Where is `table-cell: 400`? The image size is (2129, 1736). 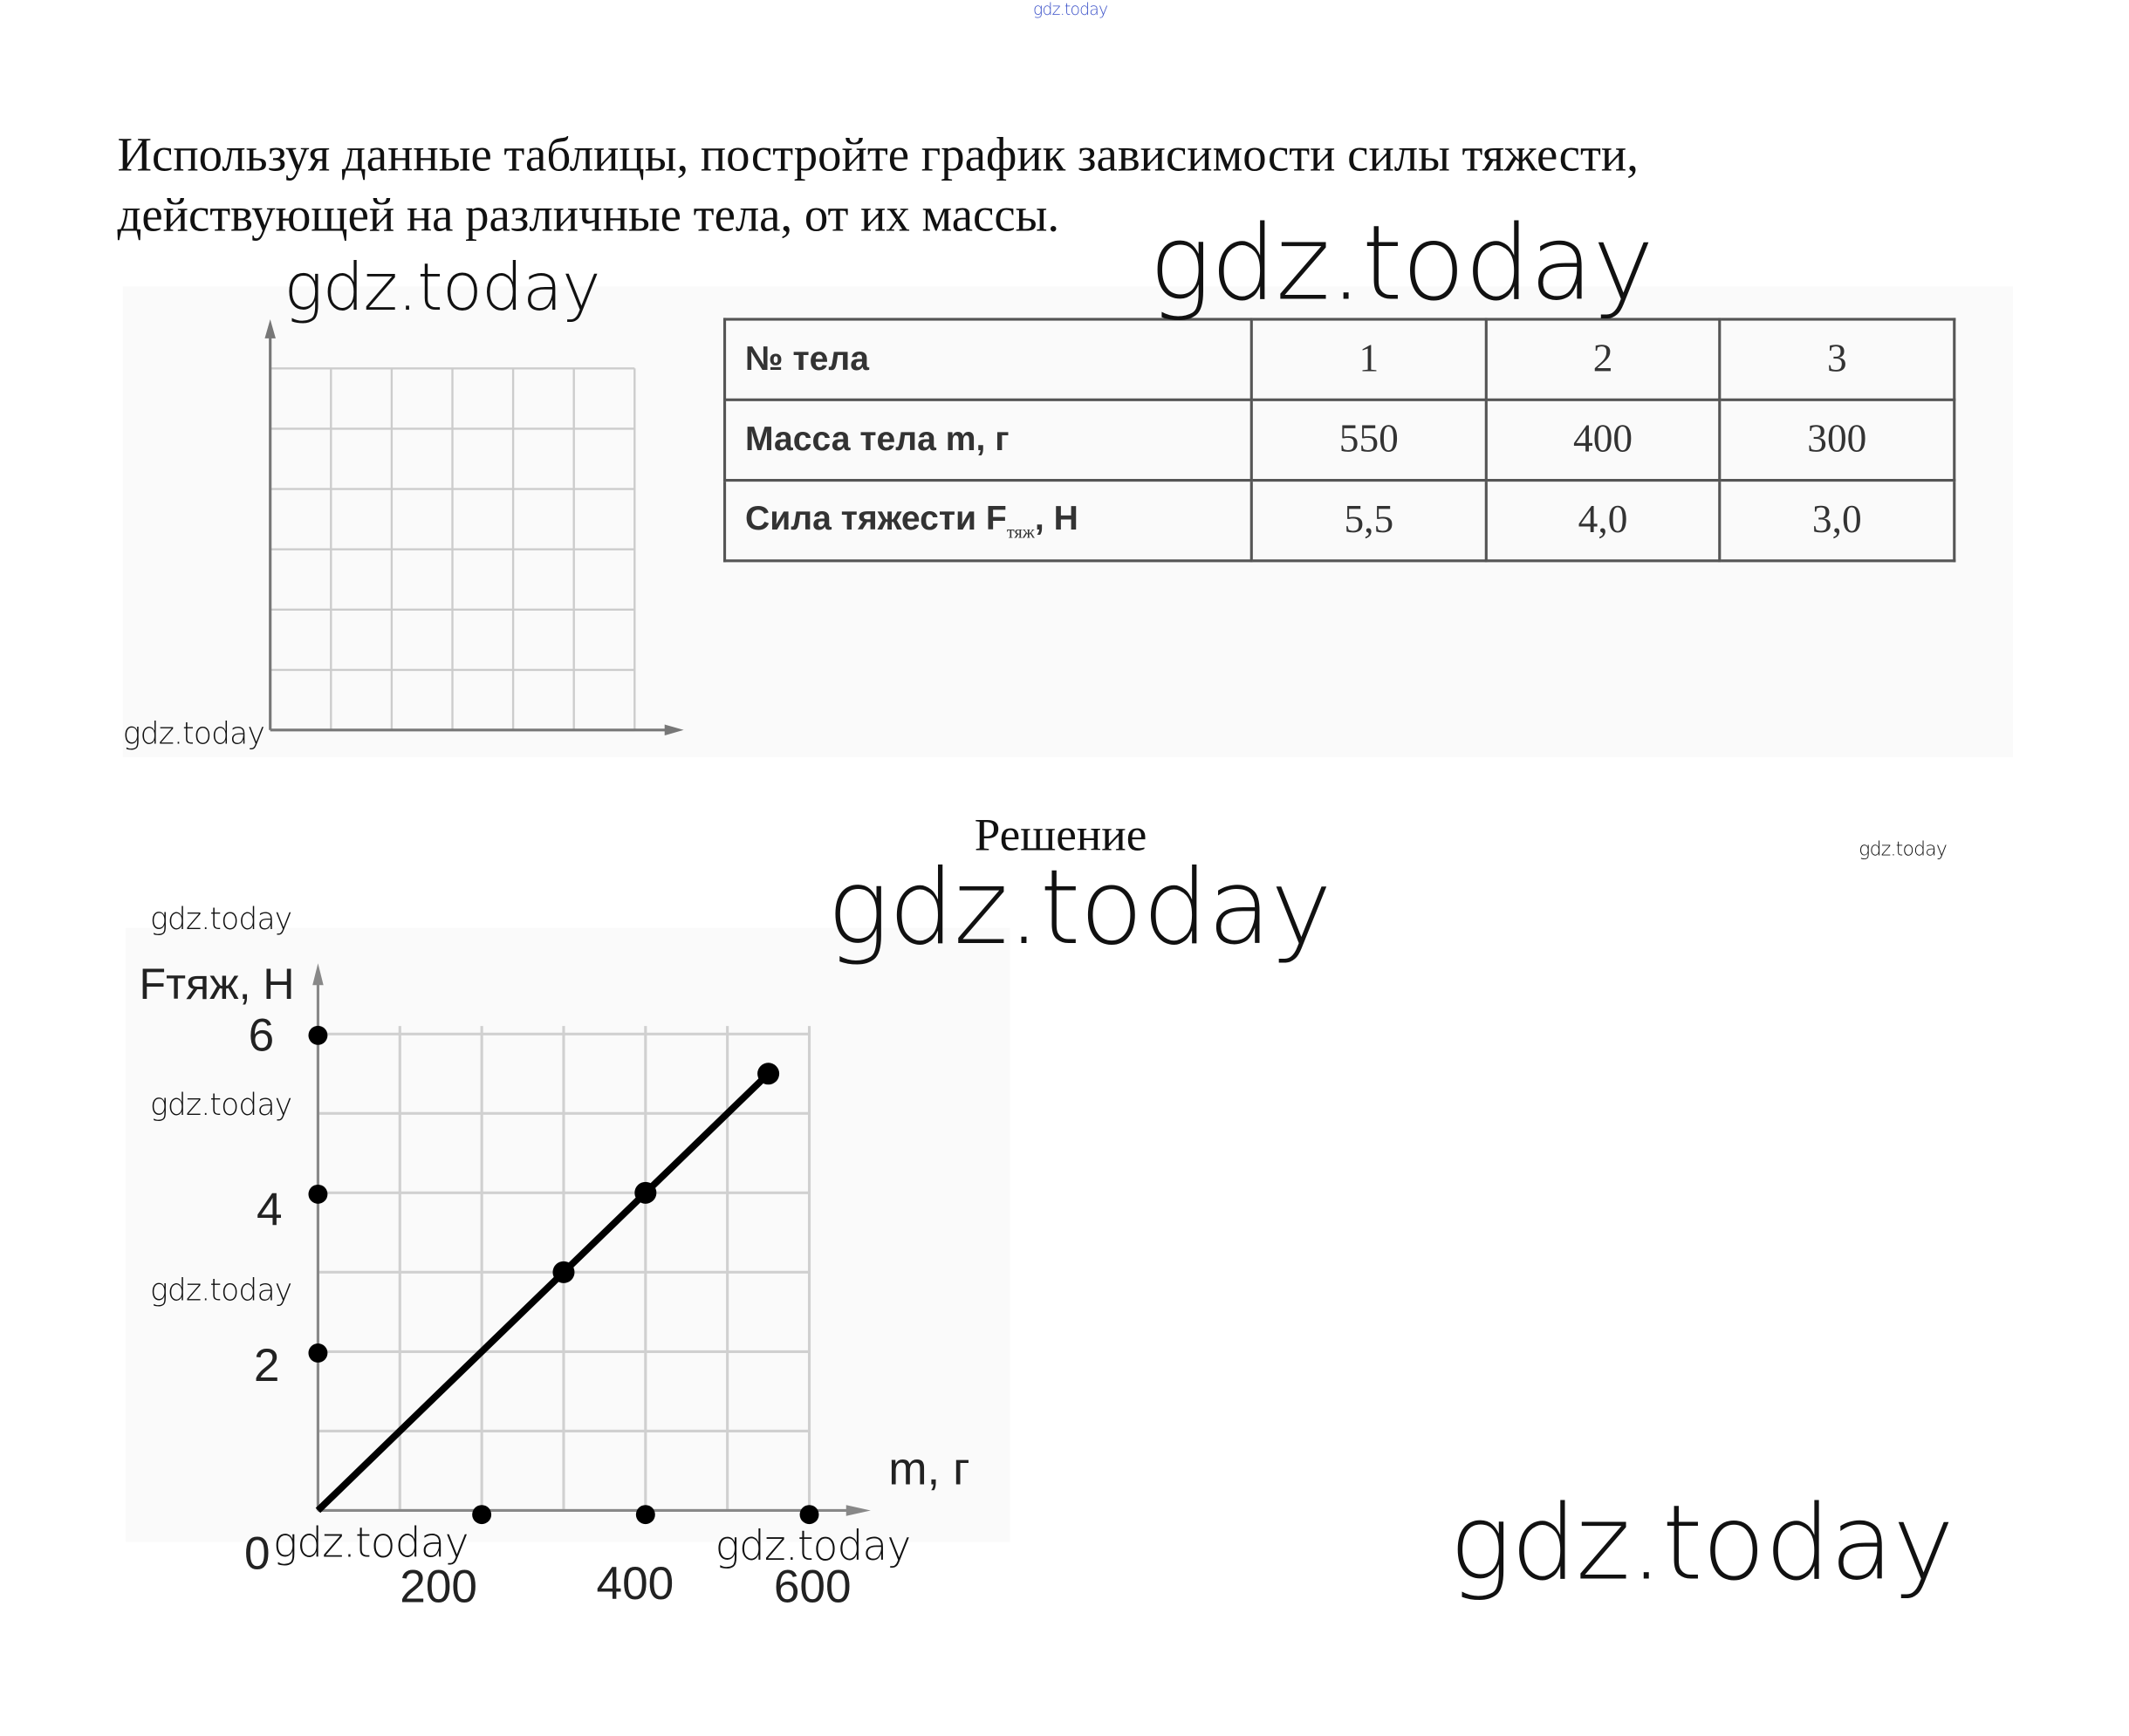
table-cell: 400 is located at coordinates (1603, 440).